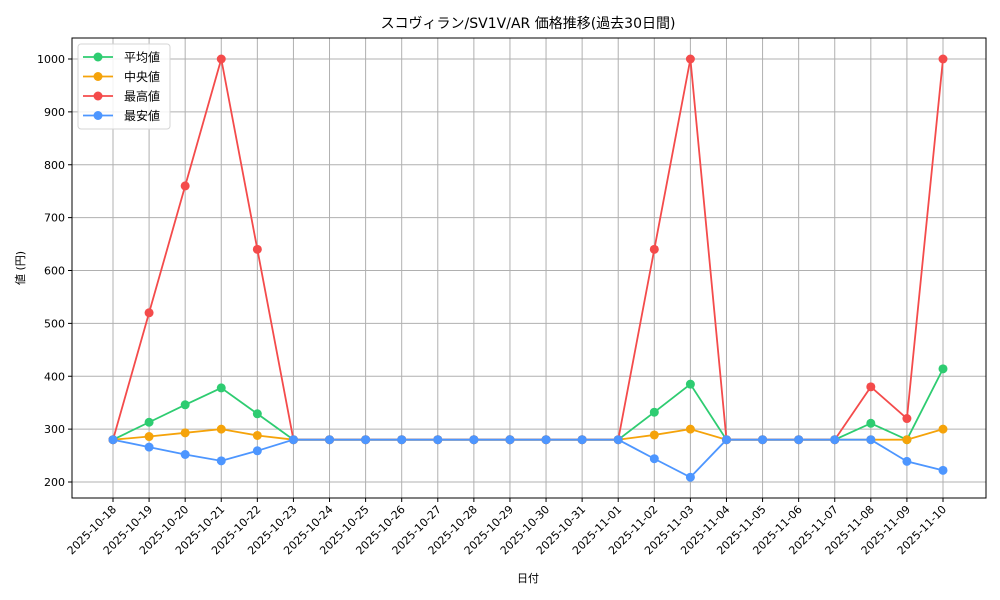 The width and height of the screenshot is (1000, 600). Describe the element at coordinates (54, 429) in the screenshot. I see `y-tick-label: 300` at that location.